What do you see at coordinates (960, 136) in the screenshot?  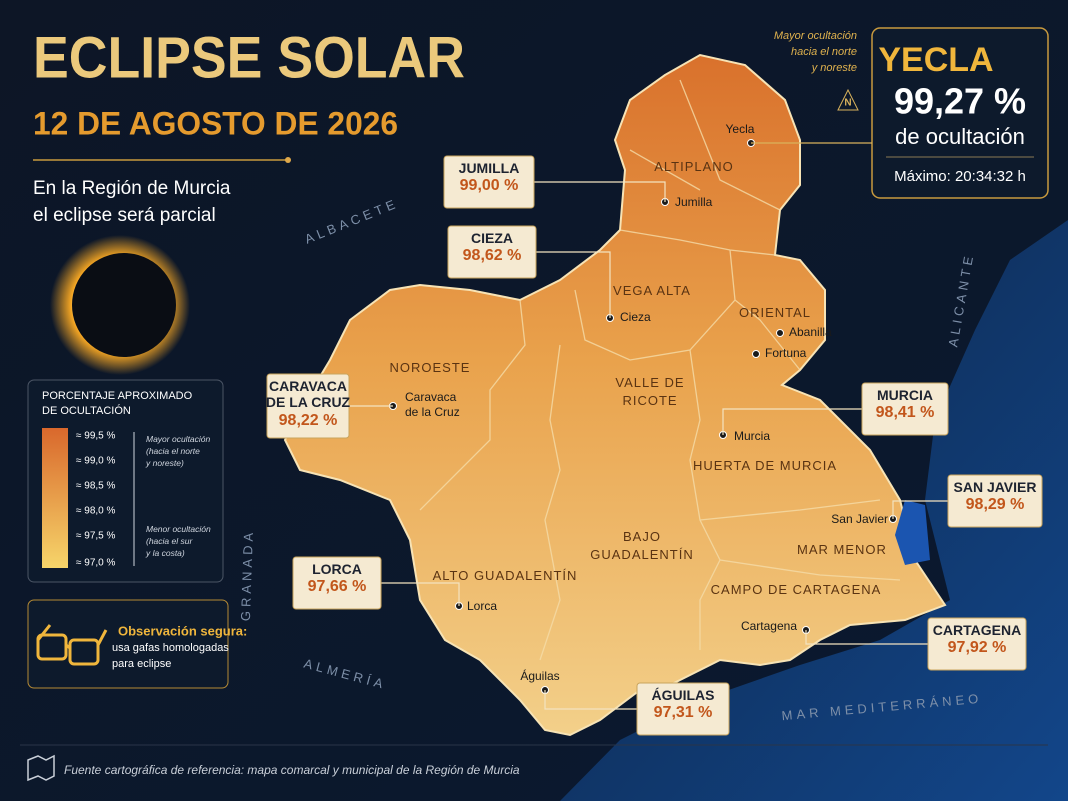 I see `highlight-label: de ocultación` at bounding box center [960, 136].